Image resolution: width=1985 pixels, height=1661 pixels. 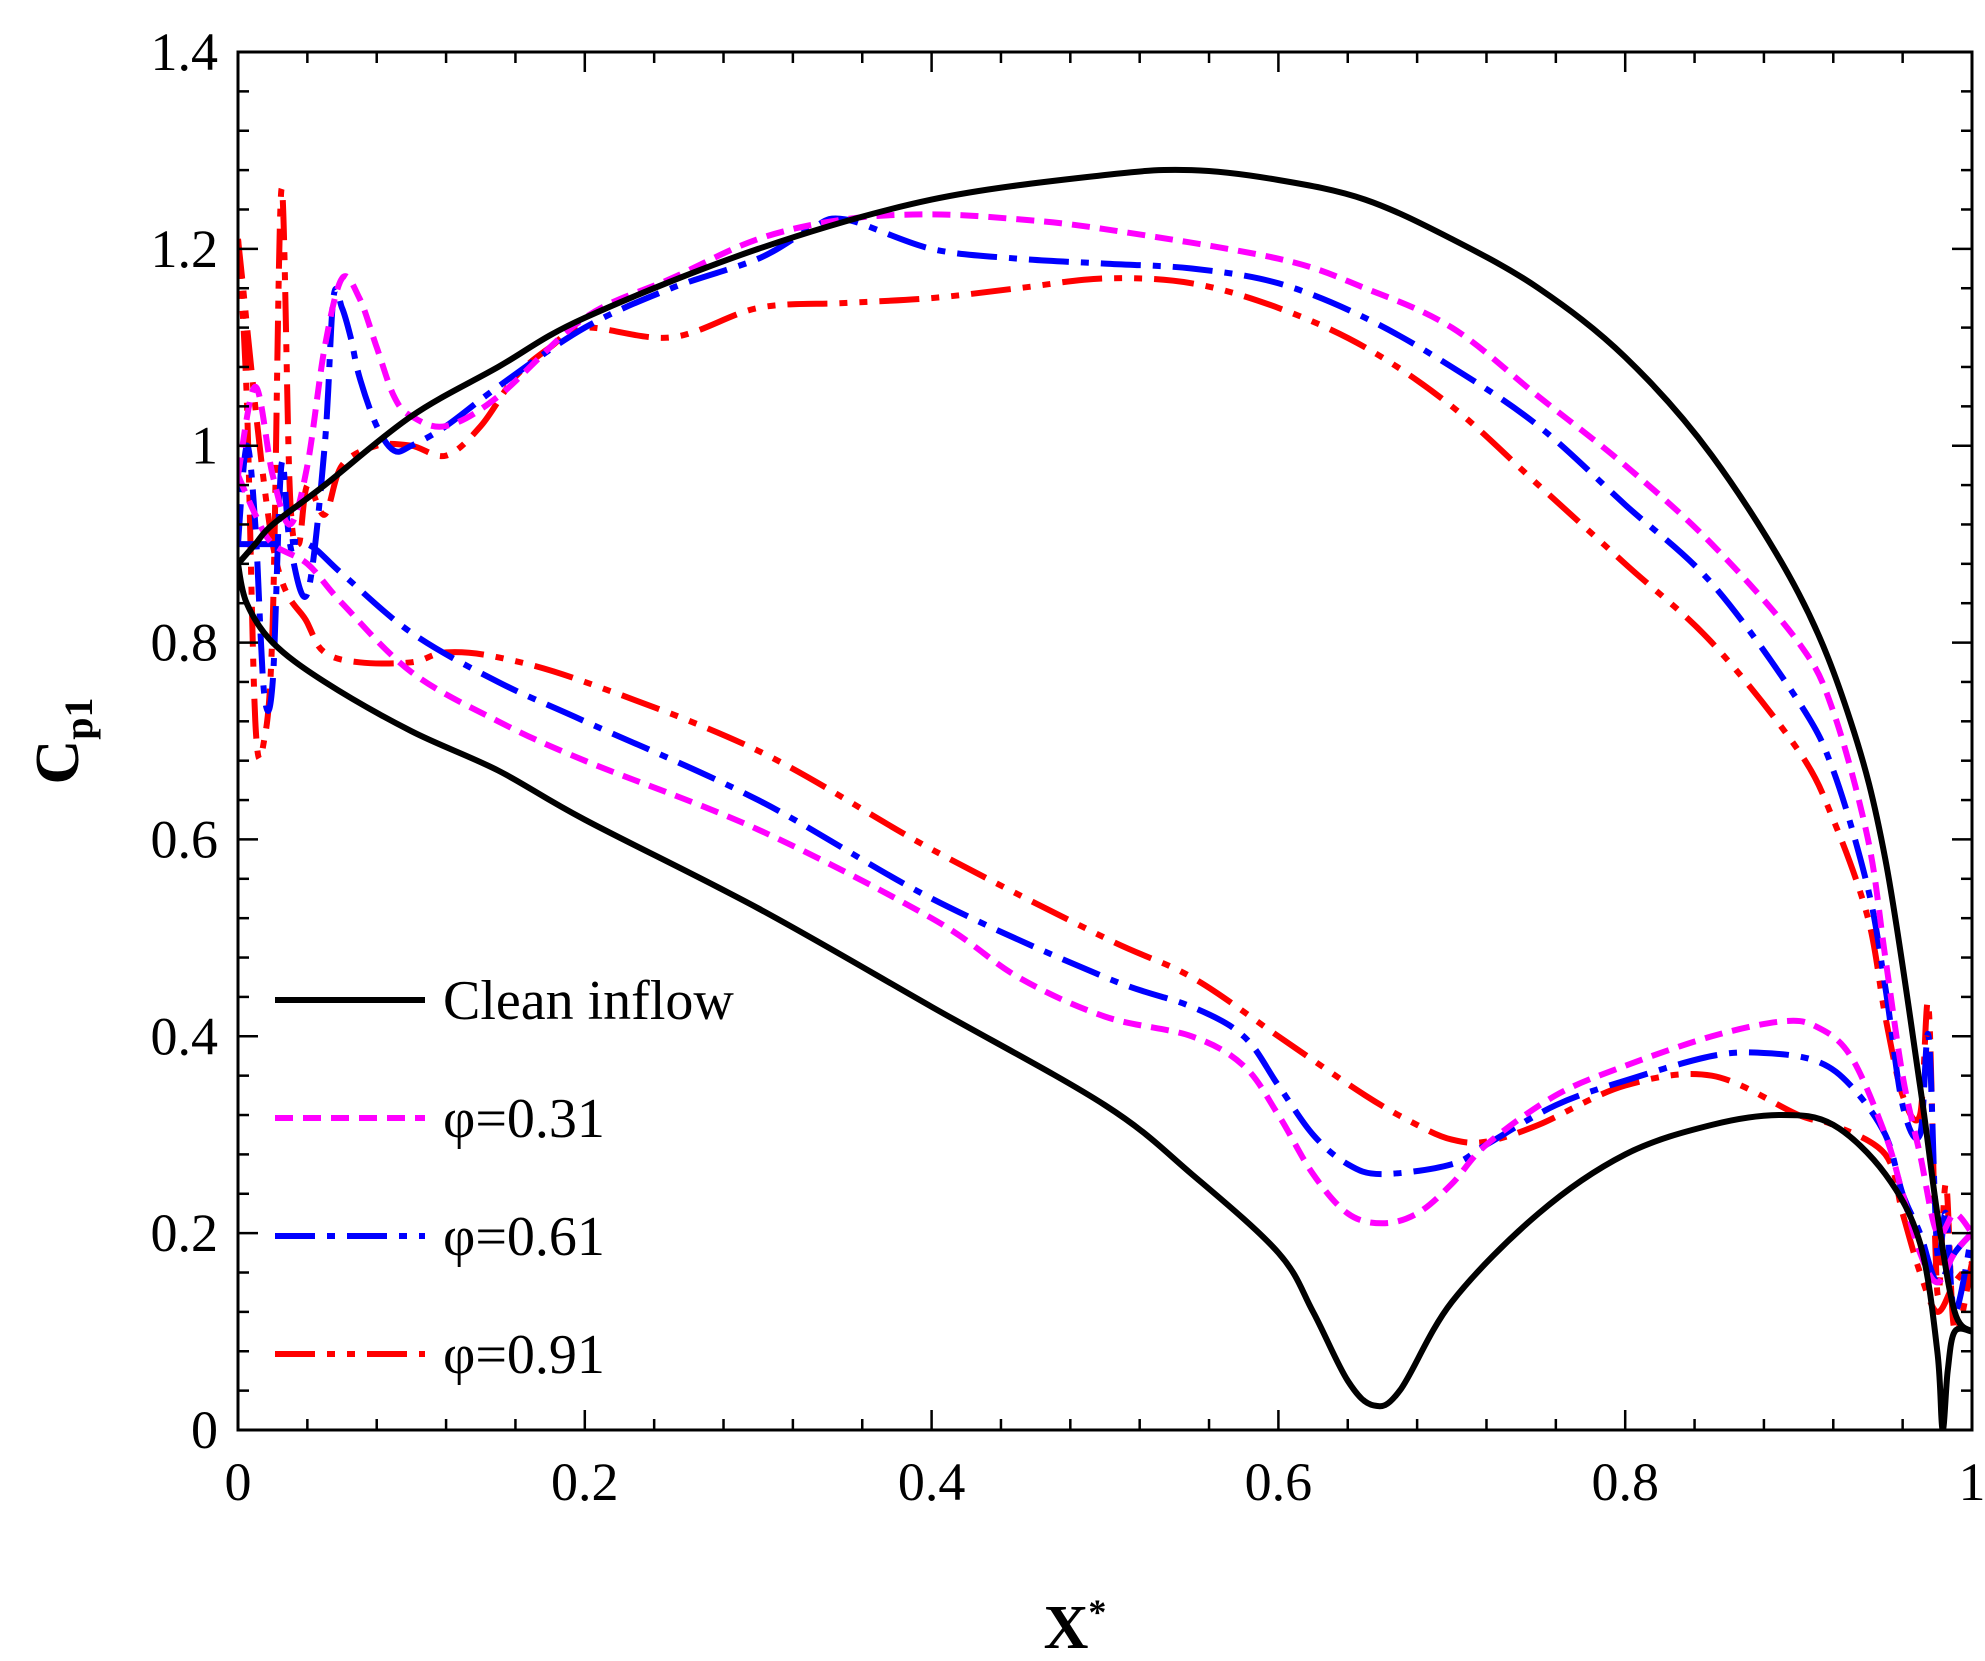 I want to click on x-tick-label: 0.4, so click(x=932, y=1482).